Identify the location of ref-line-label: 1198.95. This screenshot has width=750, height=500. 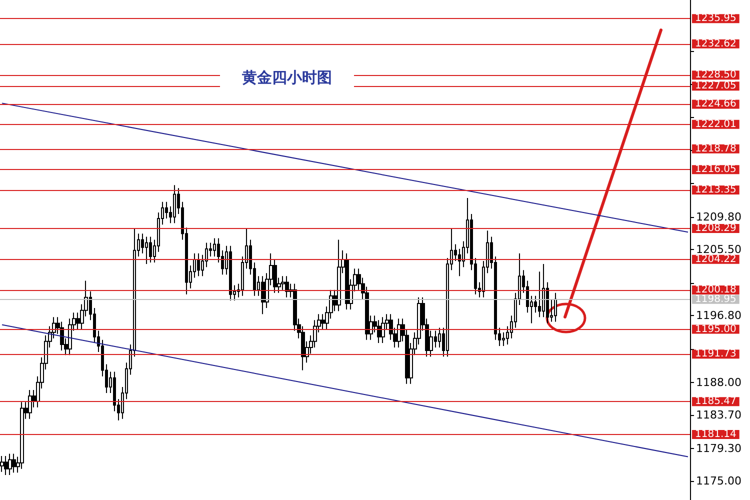
(715, 299).